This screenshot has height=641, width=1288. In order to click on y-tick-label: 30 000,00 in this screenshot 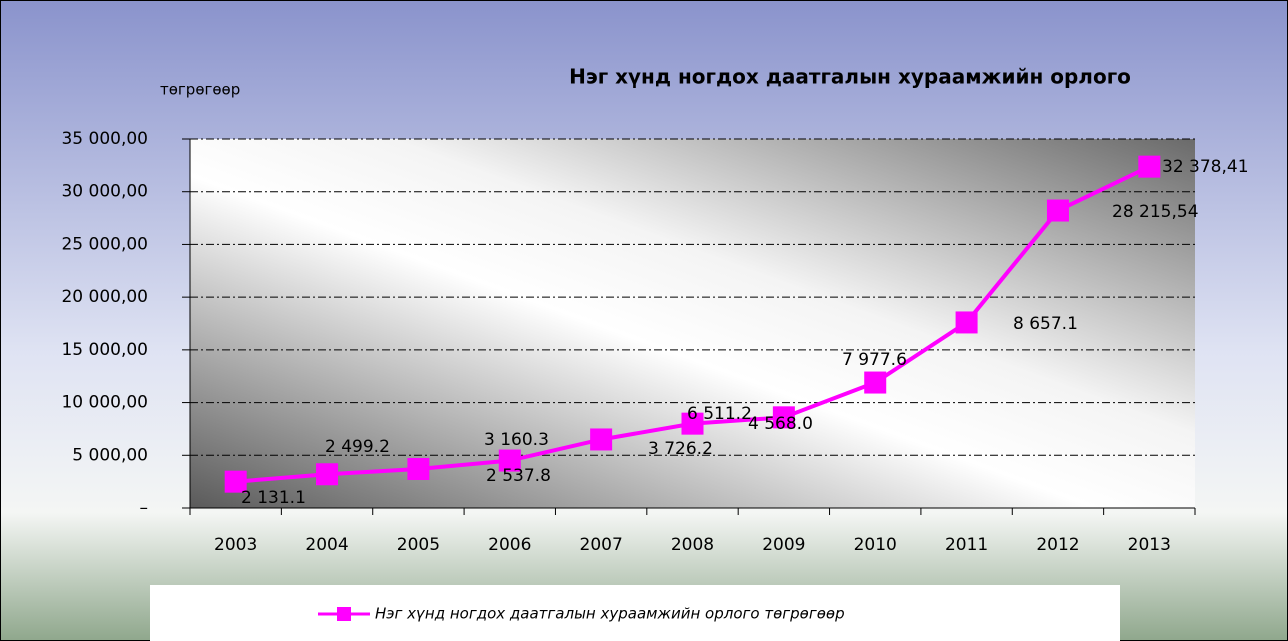, I will do `click(104, 192)`.